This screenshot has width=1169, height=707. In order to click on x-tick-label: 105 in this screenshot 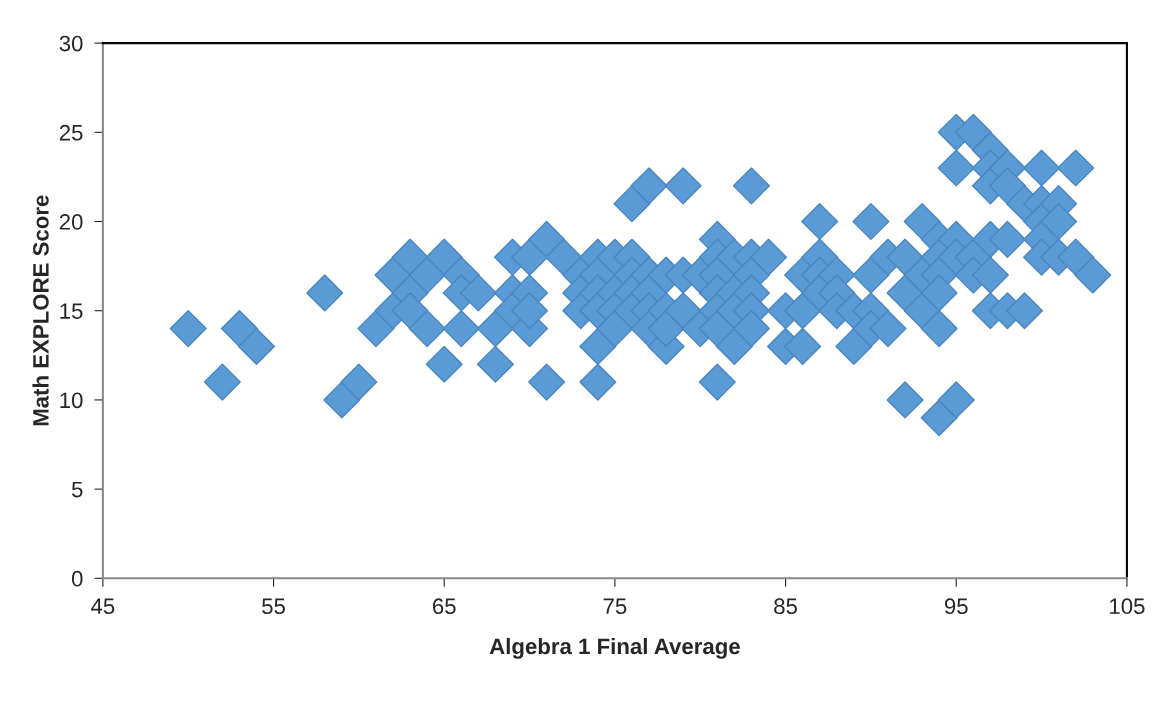, I will do `click(1127, 606)`.